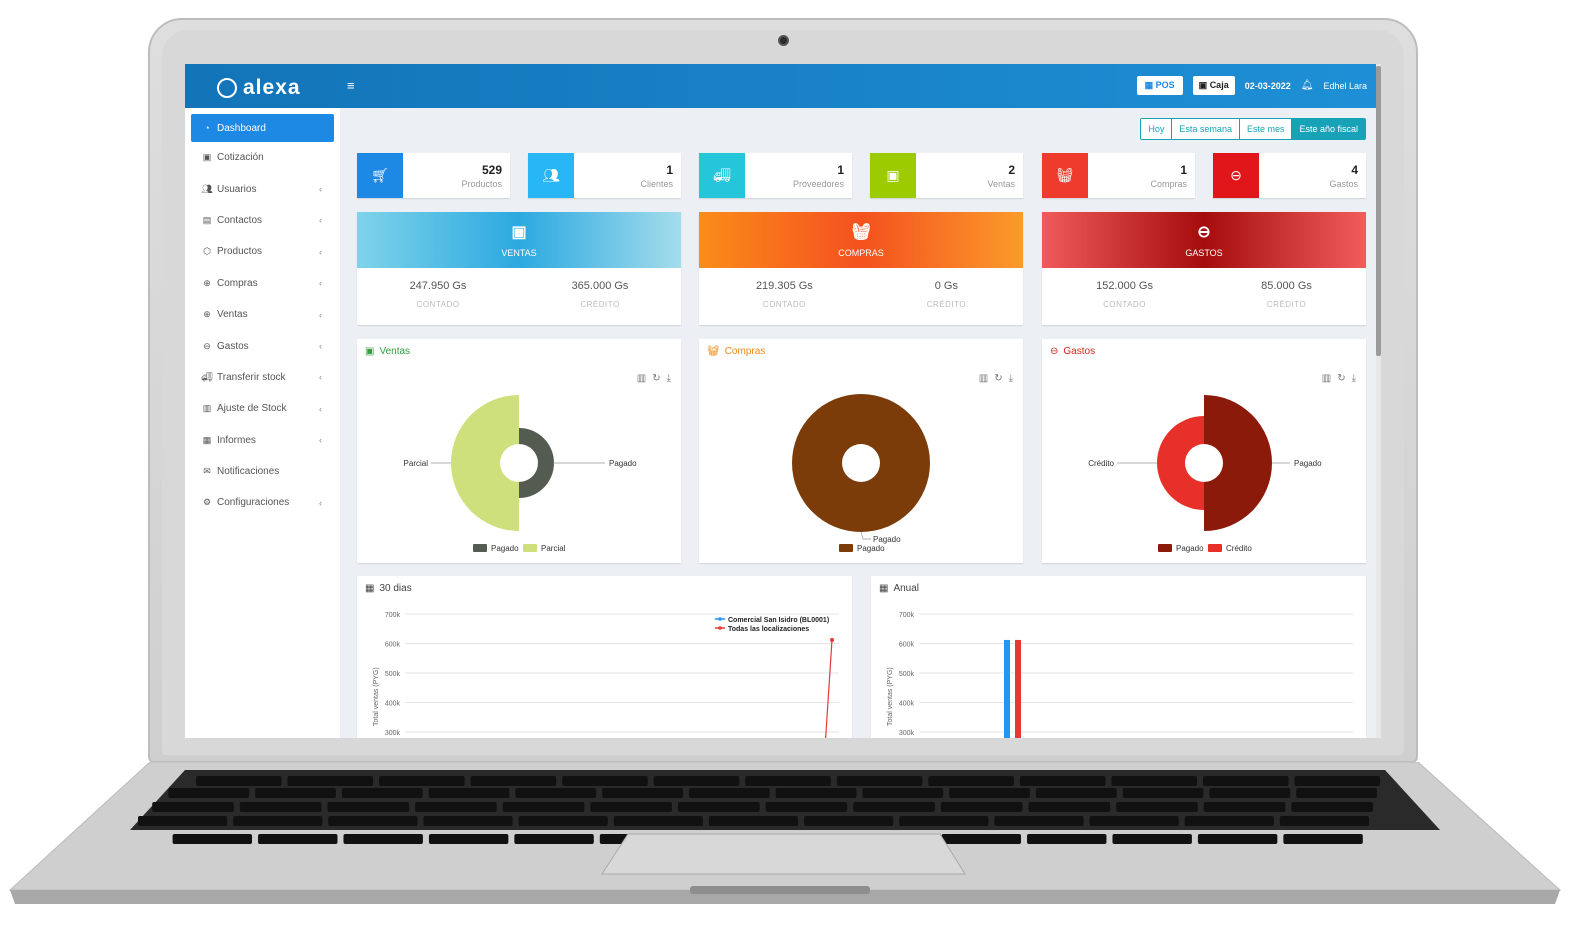 Image resolution: width=1588 pixels, height=933 pixels. I want to click on sidebar-item-usuarios: 👥︎ Usuarios ‹, so click(262, 188).